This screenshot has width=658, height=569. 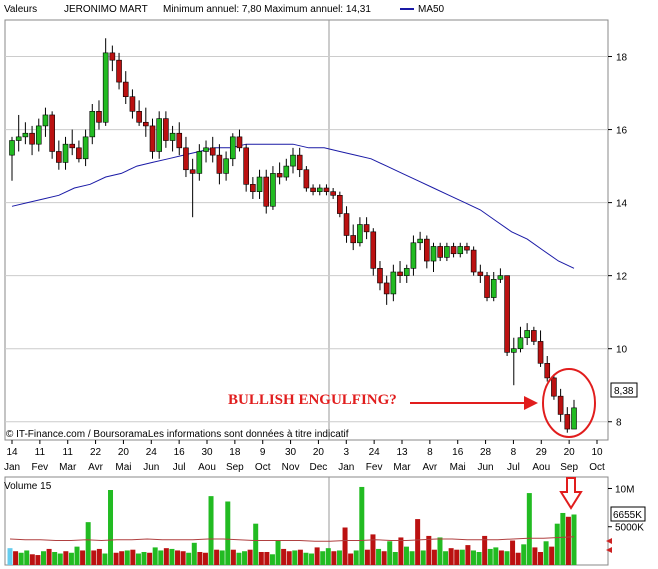 I want to click on x-day-label: 16, so click(x=458, y=452).